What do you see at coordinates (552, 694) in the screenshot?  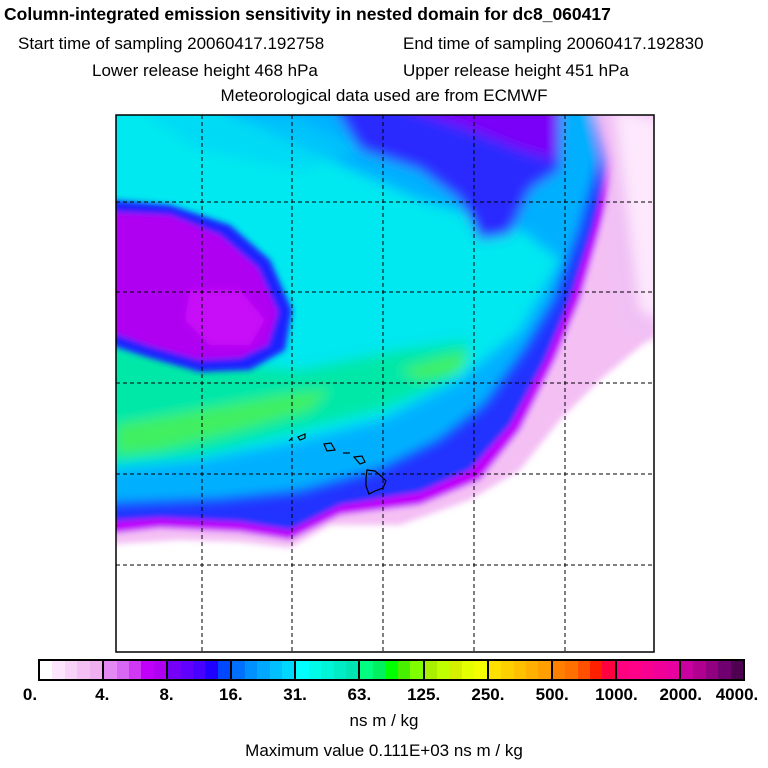 I see `colorbar-tick-label: 500.` at bounding box center [552, 694].